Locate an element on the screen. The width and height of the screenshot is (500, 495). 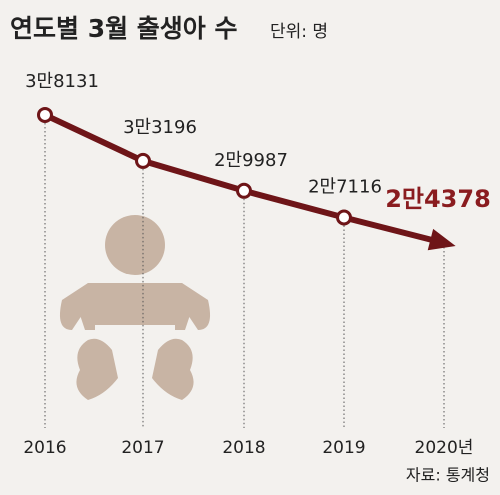
value-label: 3만8131 is located at coordinates (62, 81).